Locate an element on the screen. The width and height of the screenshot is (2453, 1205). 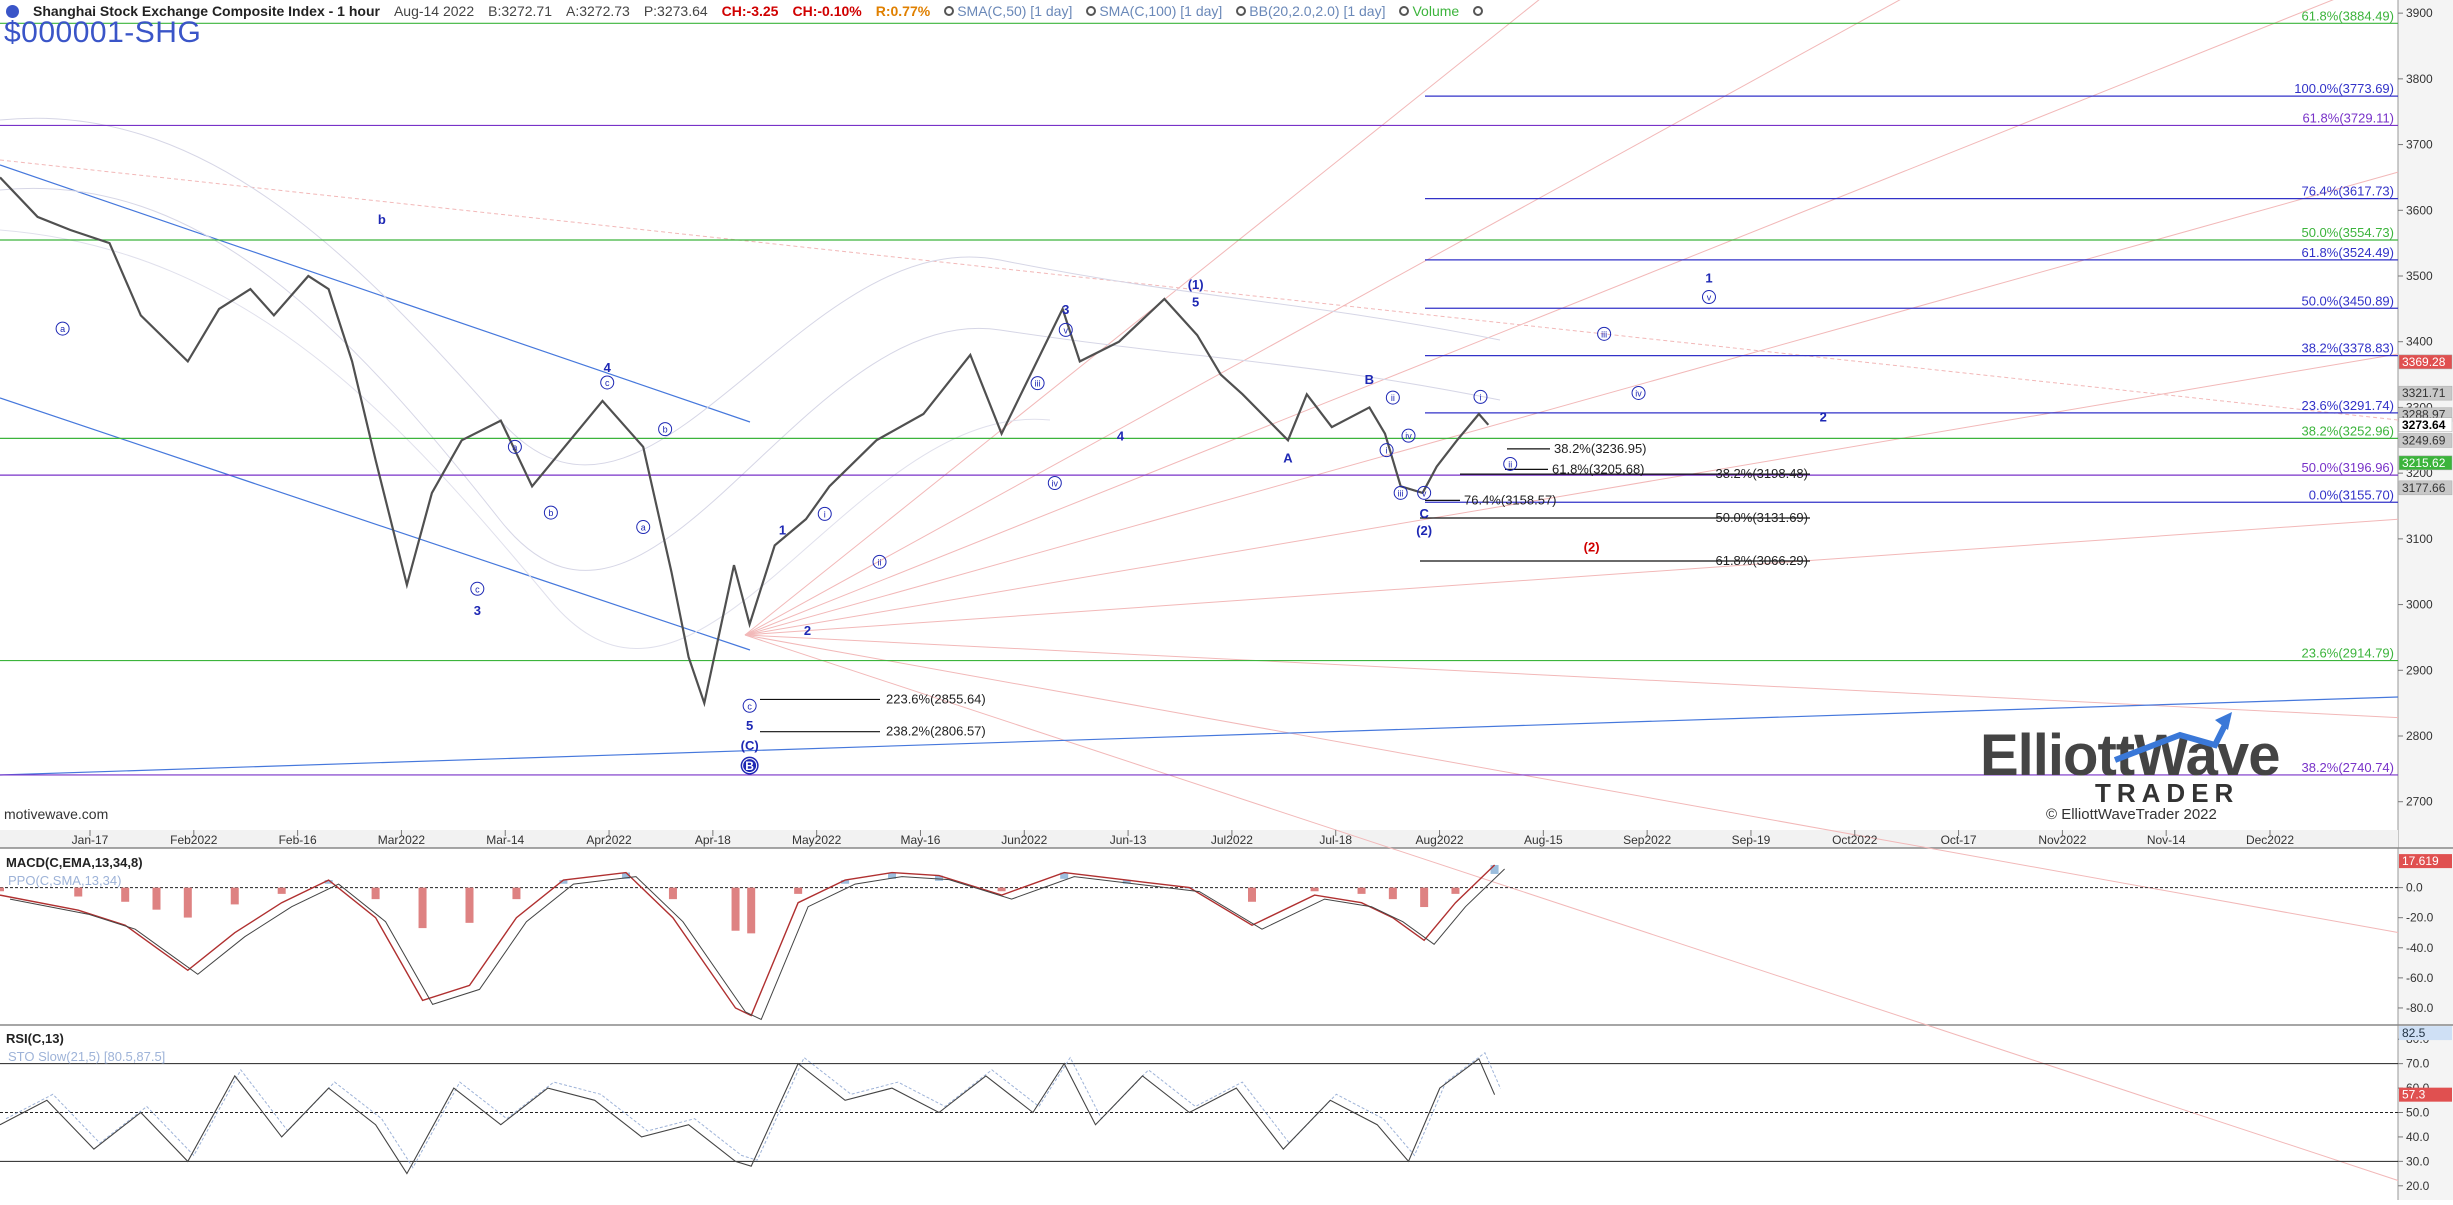
indicator-sma100: SMA(C,100) [1 day] is located at coordinates (1154, 11).